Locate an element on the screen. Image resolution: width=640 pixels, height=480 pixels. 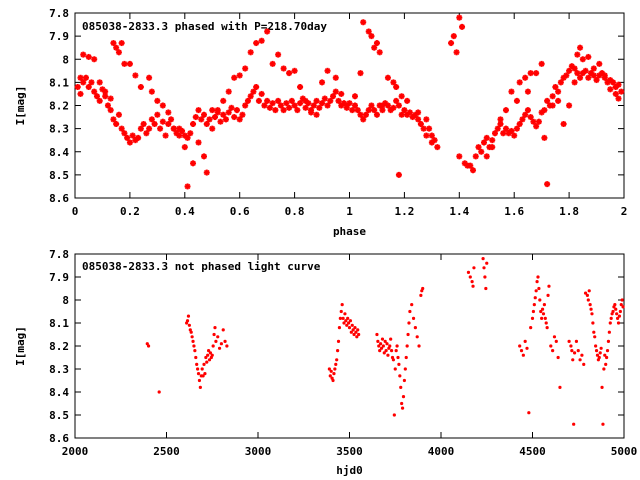
phased-x-tick-label: 1 is located at coordinates (349, 211).